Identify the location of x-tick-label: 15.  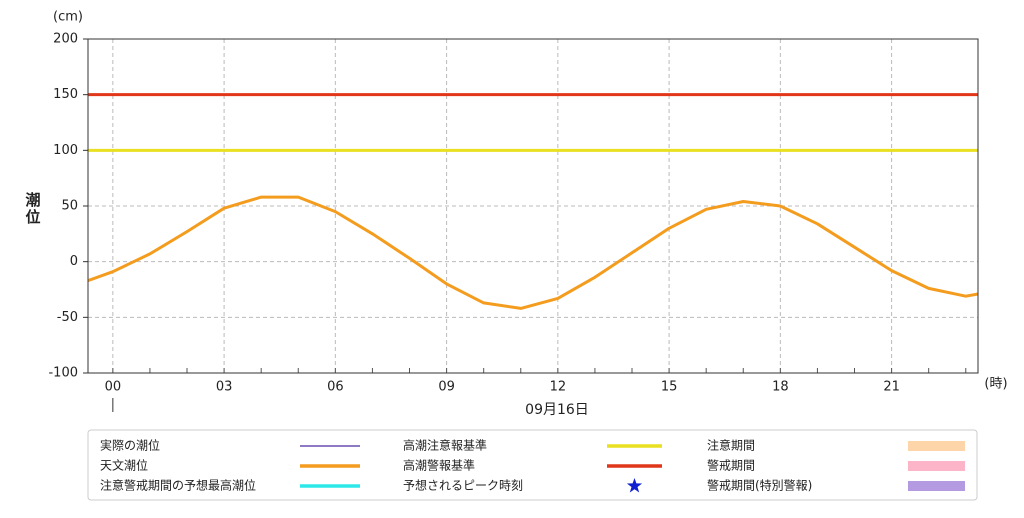
(669, 387).